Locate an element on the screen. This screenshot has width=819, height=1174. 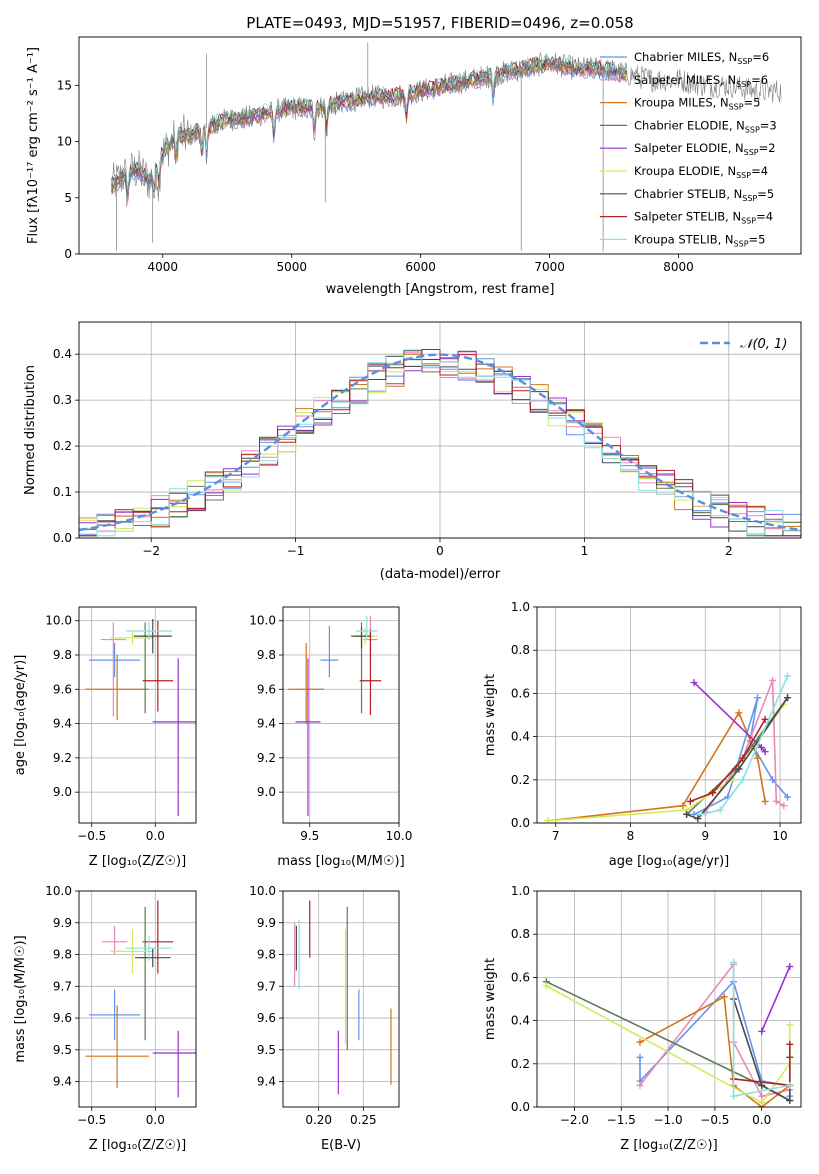
legend-entry: Salpeter ELODIE, NSSP=2 is located at coordinates (705, 149).